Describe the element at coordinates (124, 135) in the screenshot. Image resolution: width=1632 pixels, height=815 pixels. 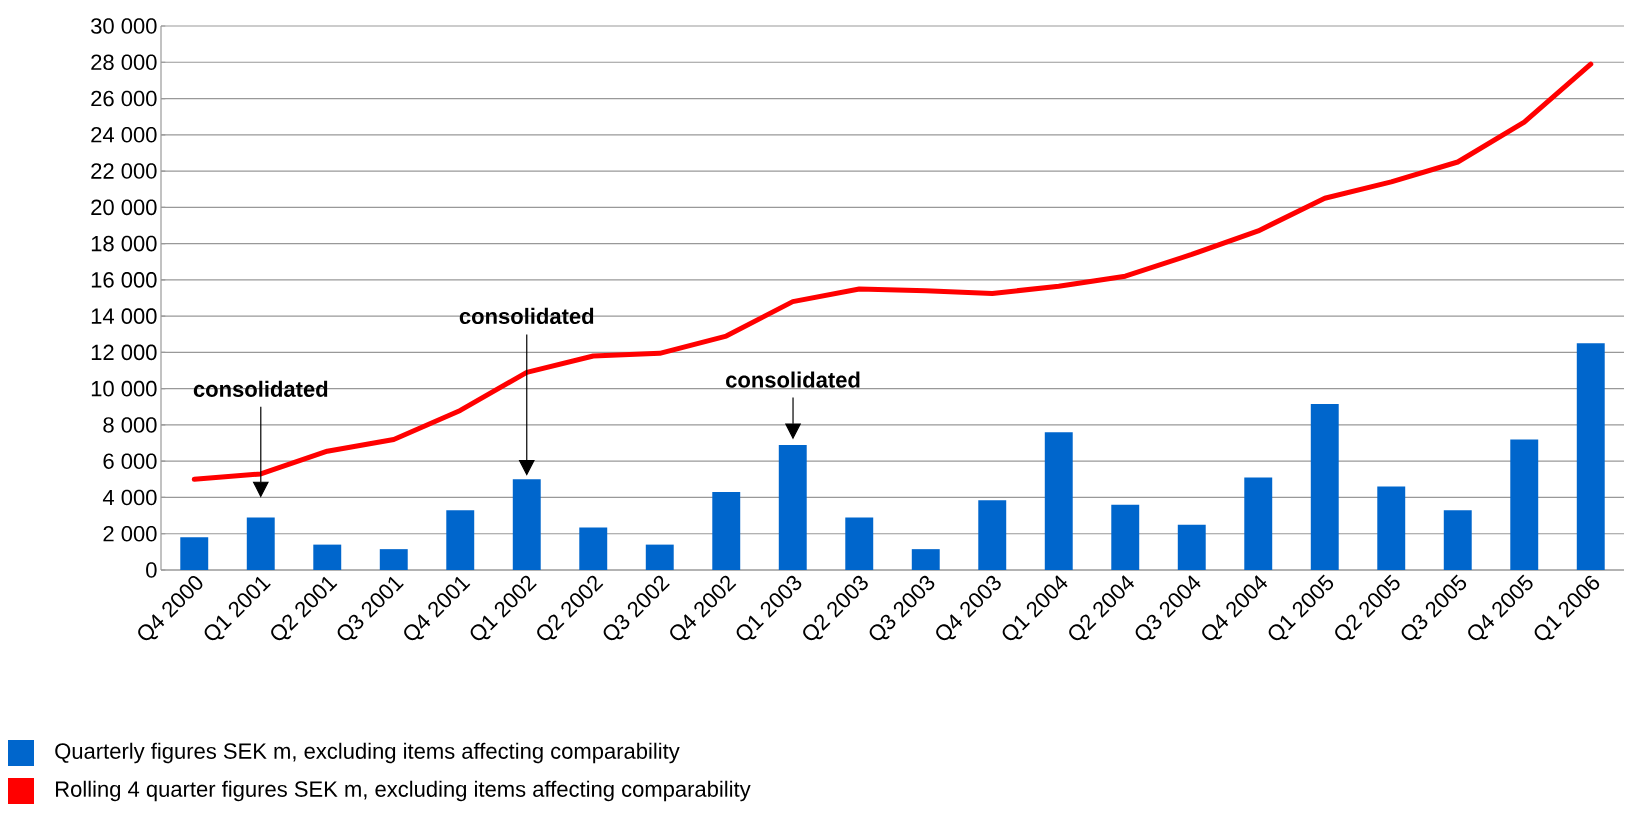
I see `y-tick-label: 24 000` at that location.